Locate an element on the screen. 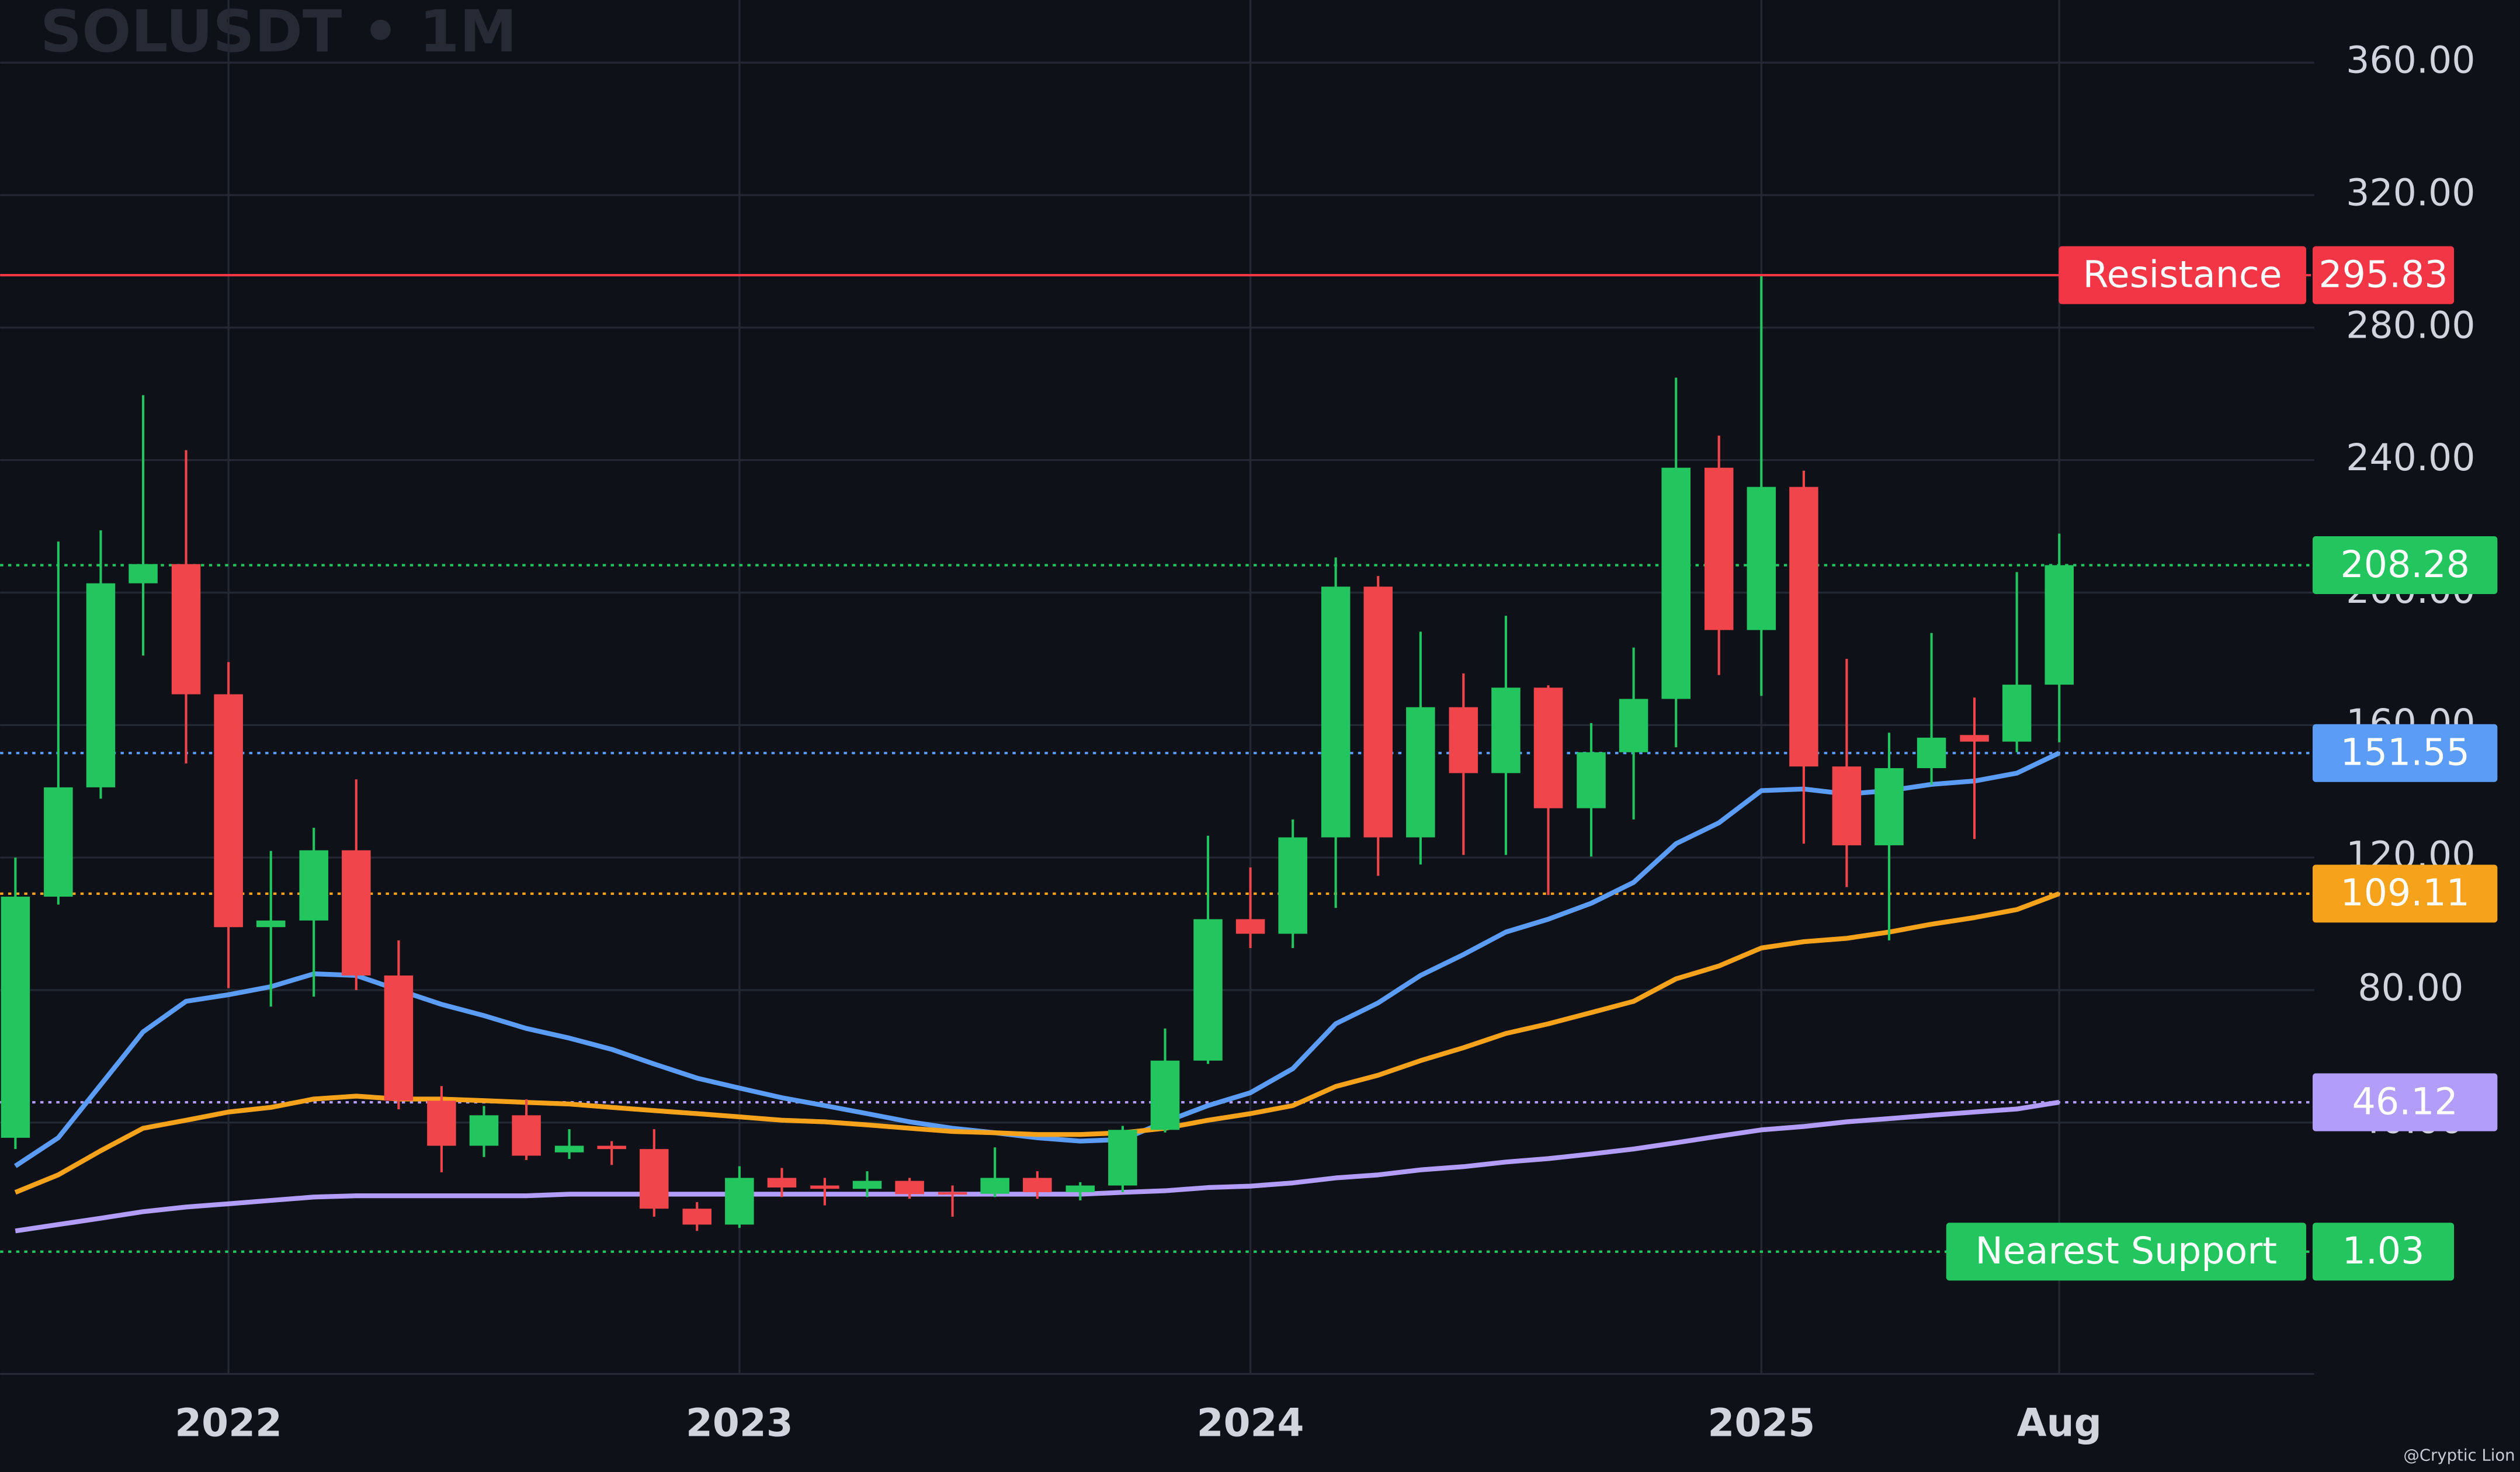 The image size is (2520, 1472). chart-title: SOLUSDT • 1M is located at coordinates (278, 32).